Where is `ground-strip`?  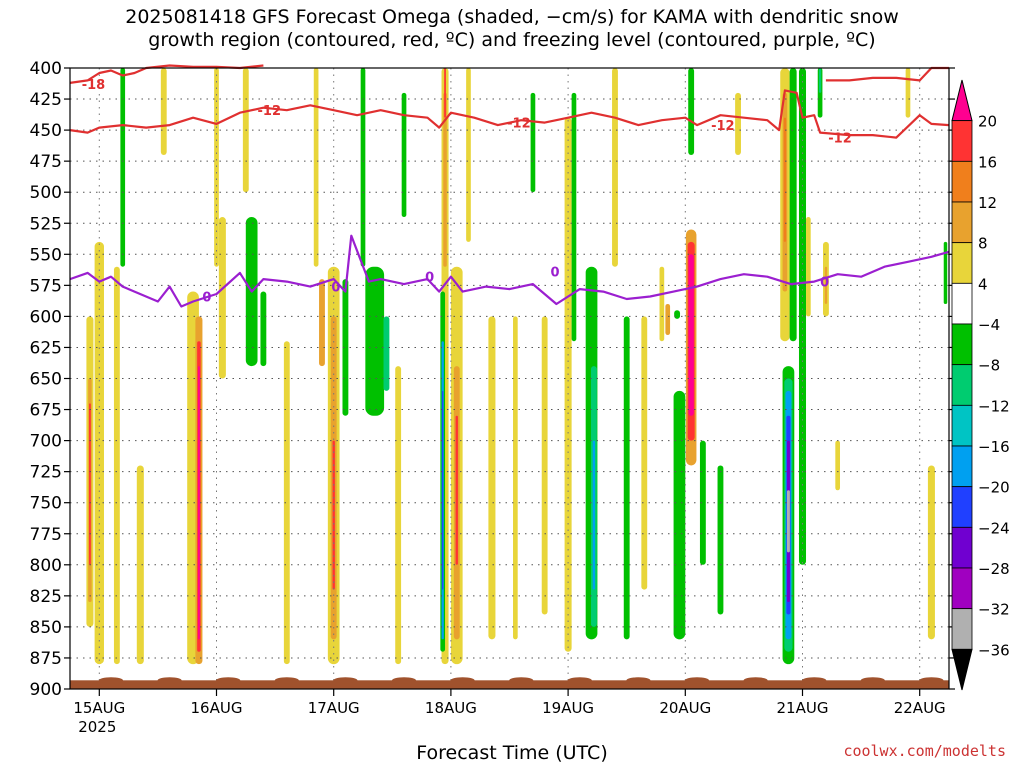 ground-strip is located at coordinates (509, 683).